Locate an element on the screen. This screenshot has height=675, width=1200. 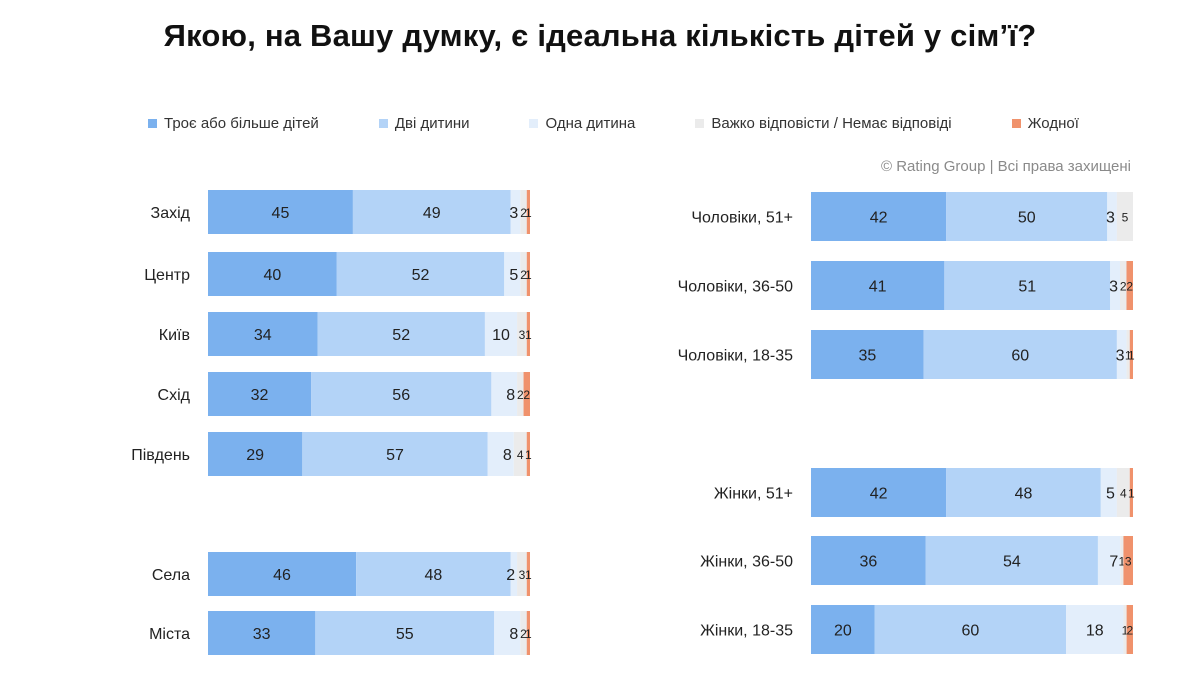
value-label-three-plus: 35 is located at coordinates (867, 356).